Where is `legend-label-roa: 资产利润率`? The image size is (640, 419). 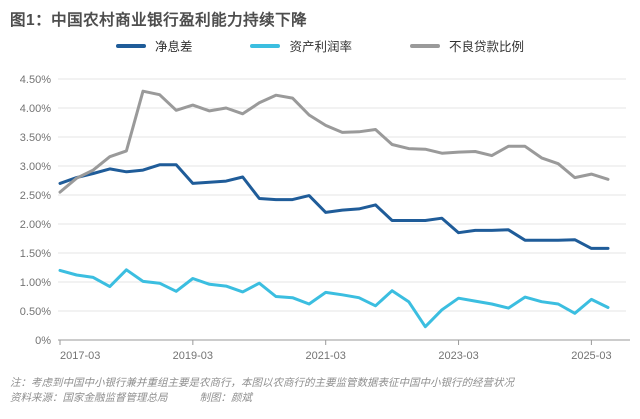 legend-label-roa: 资产利润率 is located at coordinates (320, 47).